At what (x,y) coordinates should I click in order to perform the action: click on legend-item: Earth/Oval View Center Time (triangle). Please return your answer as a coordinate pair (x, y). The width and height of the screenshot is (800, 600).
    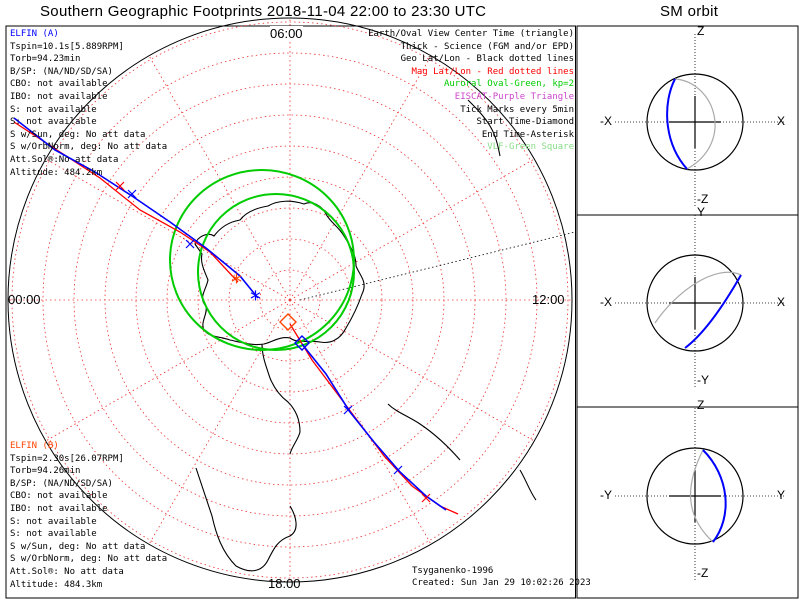
    Looking at the image, I should click on (471, 34).